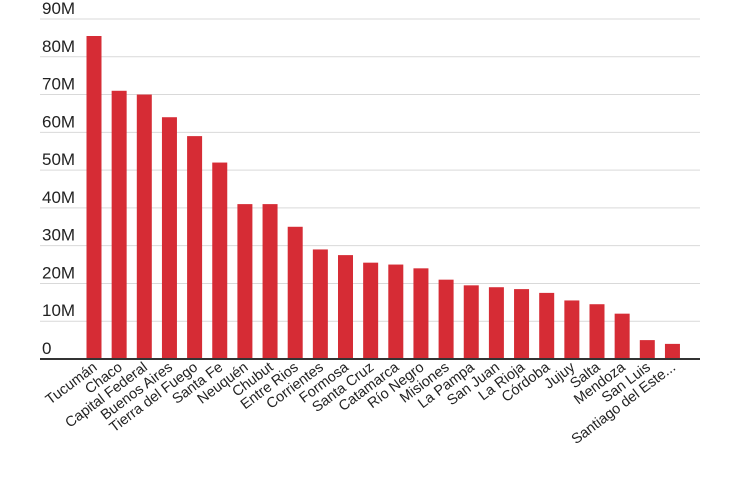 This screenshot has width=750, height=502. What do you see at coordinates (58, 159) in the screenshot?
I see `y-tick-label: 50M` at bounding box center [58, 159].